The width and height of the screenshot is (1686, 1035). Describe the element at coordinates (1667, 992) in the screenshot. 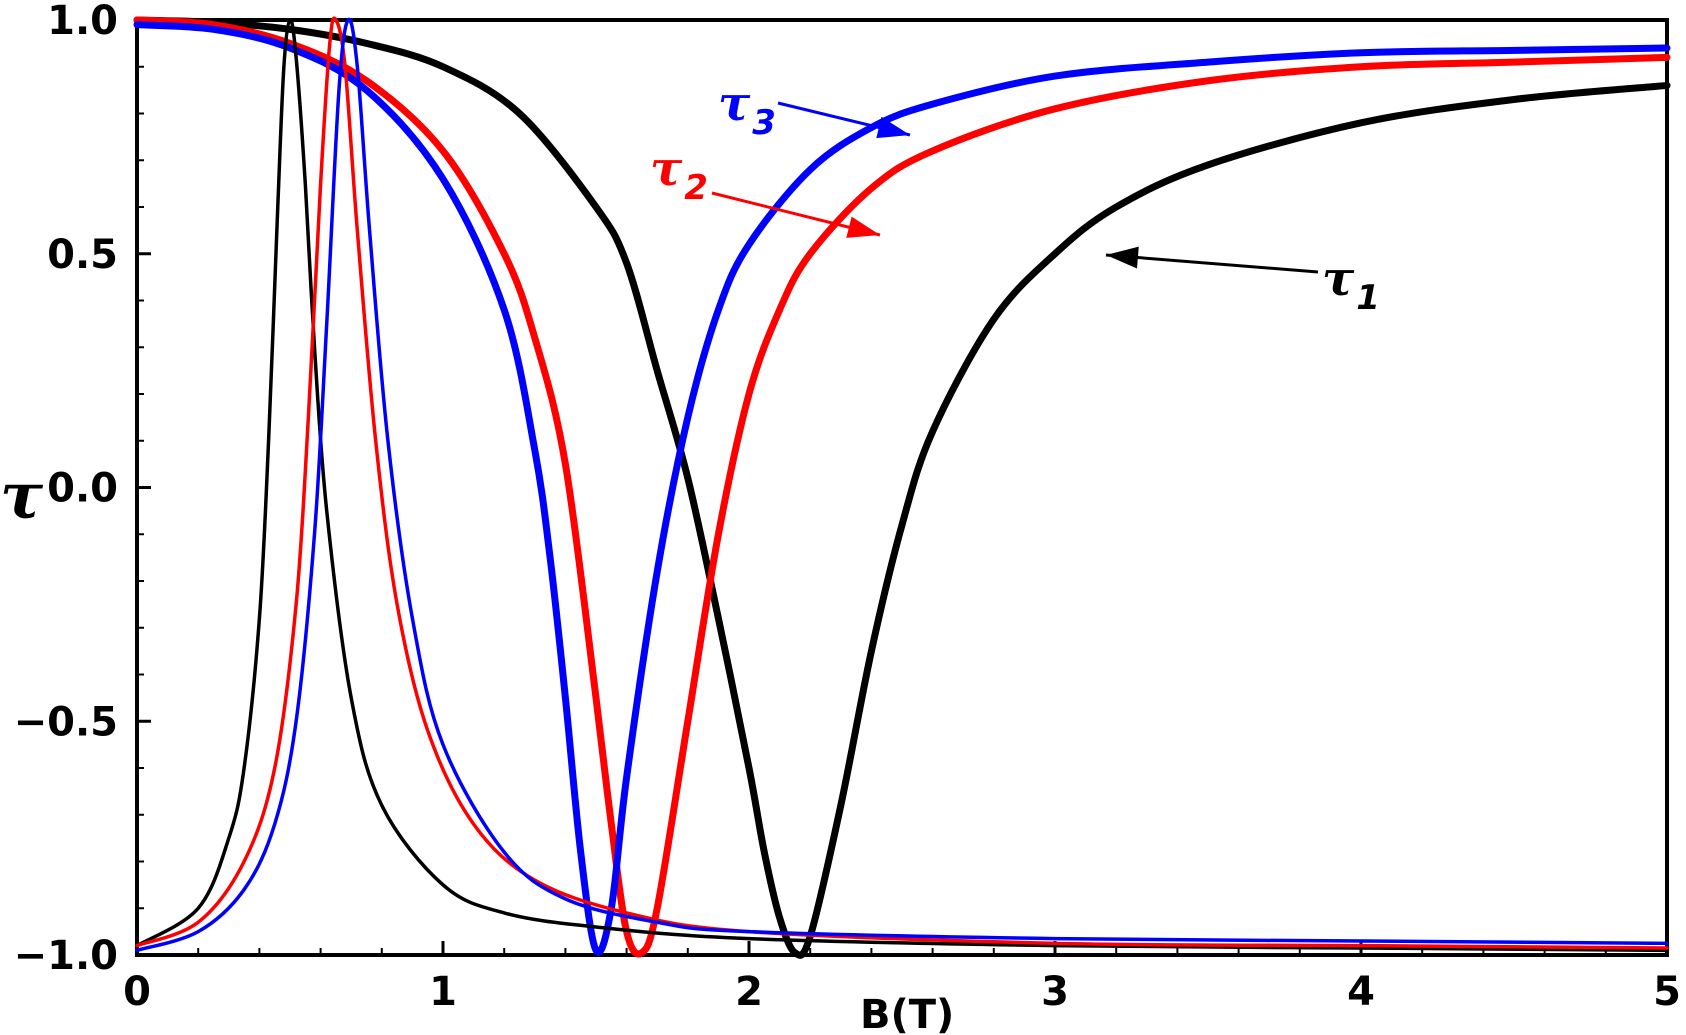

I see `x-tick-label: 5` at that location.